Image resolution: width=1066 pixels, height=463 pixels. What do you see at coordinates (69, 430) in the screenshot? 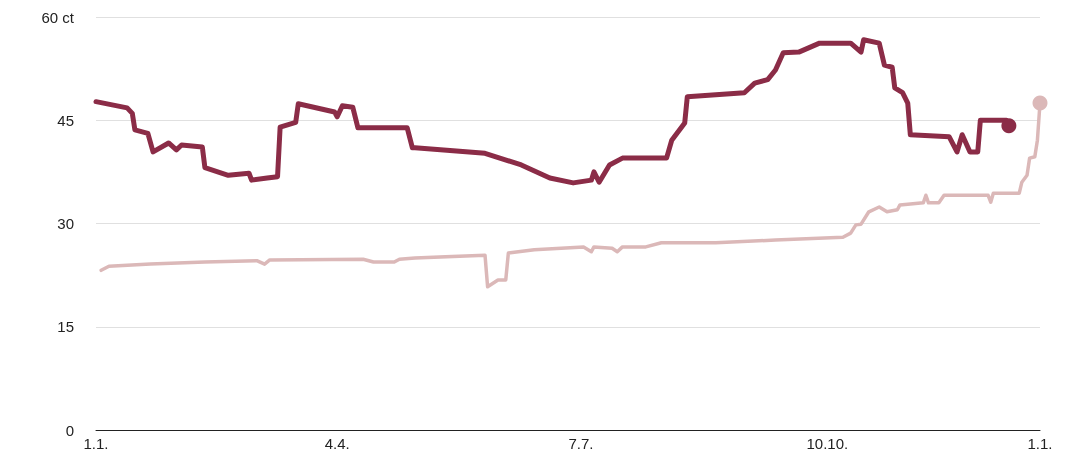
I see `y-tick-label: 0` at bounding box center [69, 430].